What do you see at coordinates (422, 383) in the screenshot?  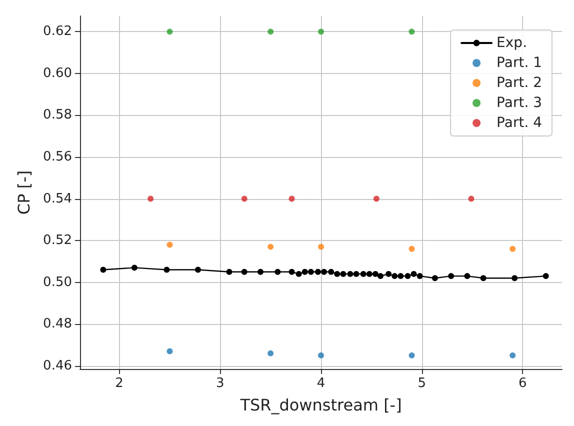 I see `x-tick-label: 5` at bounding box center [422, 383].